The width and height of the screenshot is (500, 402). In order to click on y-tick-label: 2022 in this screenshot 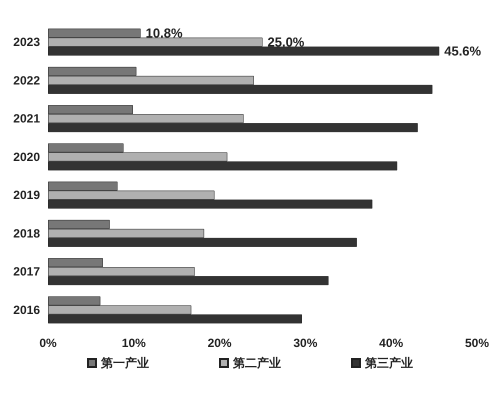, I will do `click(26, 80)`.